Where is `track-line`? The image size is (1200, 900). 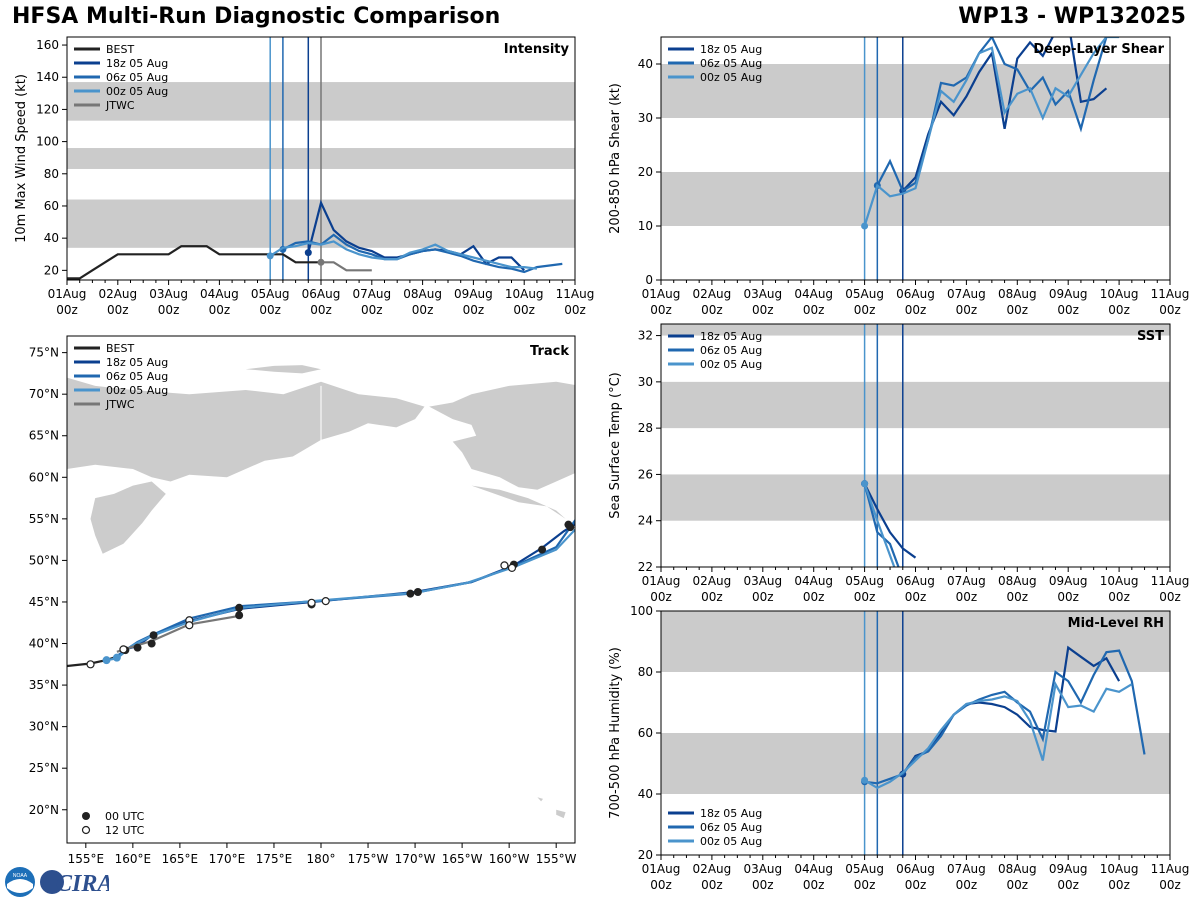 track-line is located at coordinates (350, 586).